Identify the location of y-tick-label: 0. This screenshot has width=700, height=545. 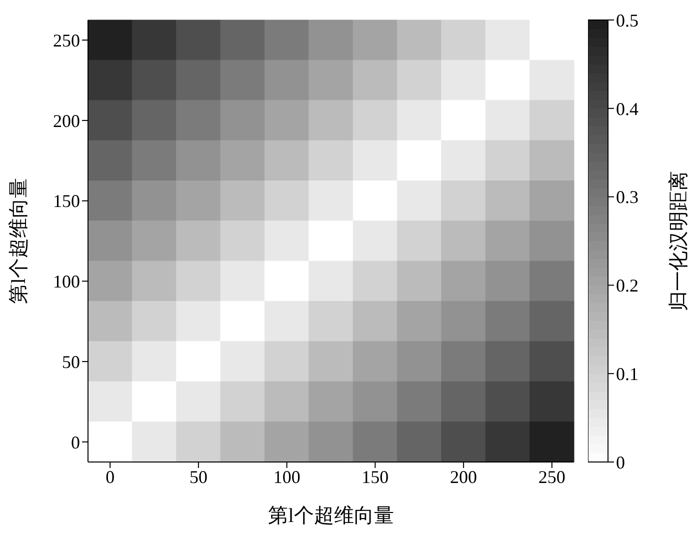
(75, 442).